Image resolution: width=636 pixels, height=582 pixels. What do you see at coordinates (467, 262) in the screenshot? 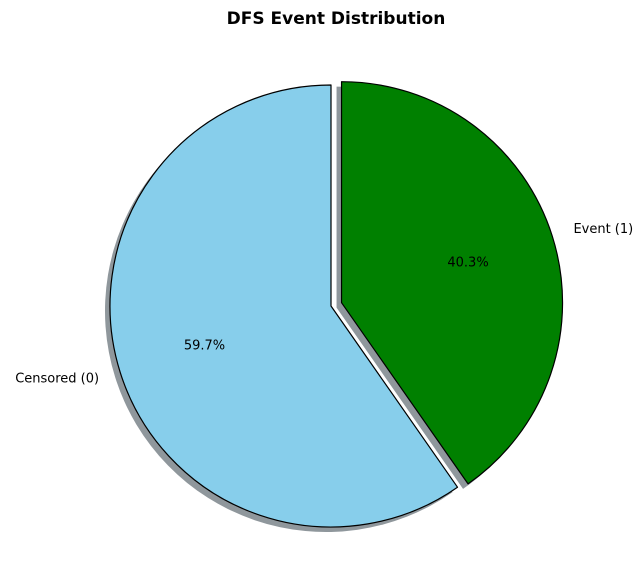
I see `pct-label-event-1: 40.3%` at bounding box center [467, 262].